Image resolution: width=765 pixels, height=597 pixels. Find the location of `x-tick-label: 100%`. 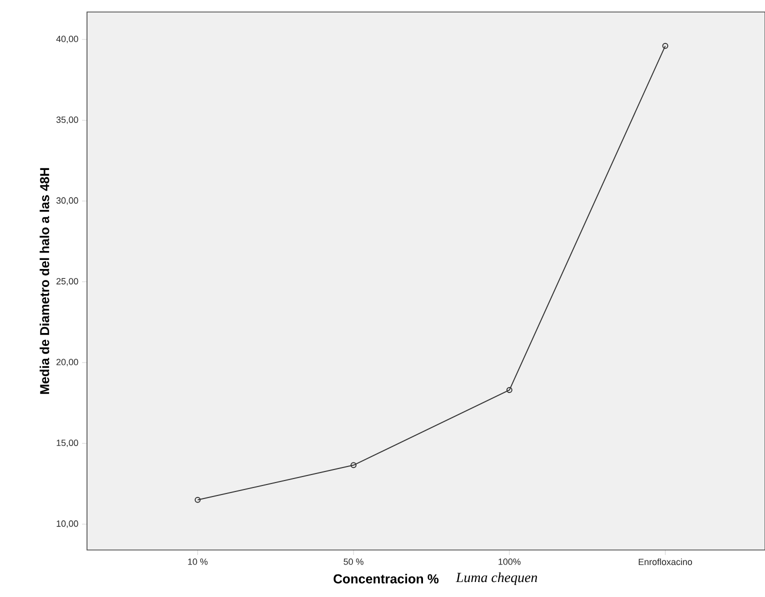

x-tick-label: 100% is located at coordinates (509, 561).